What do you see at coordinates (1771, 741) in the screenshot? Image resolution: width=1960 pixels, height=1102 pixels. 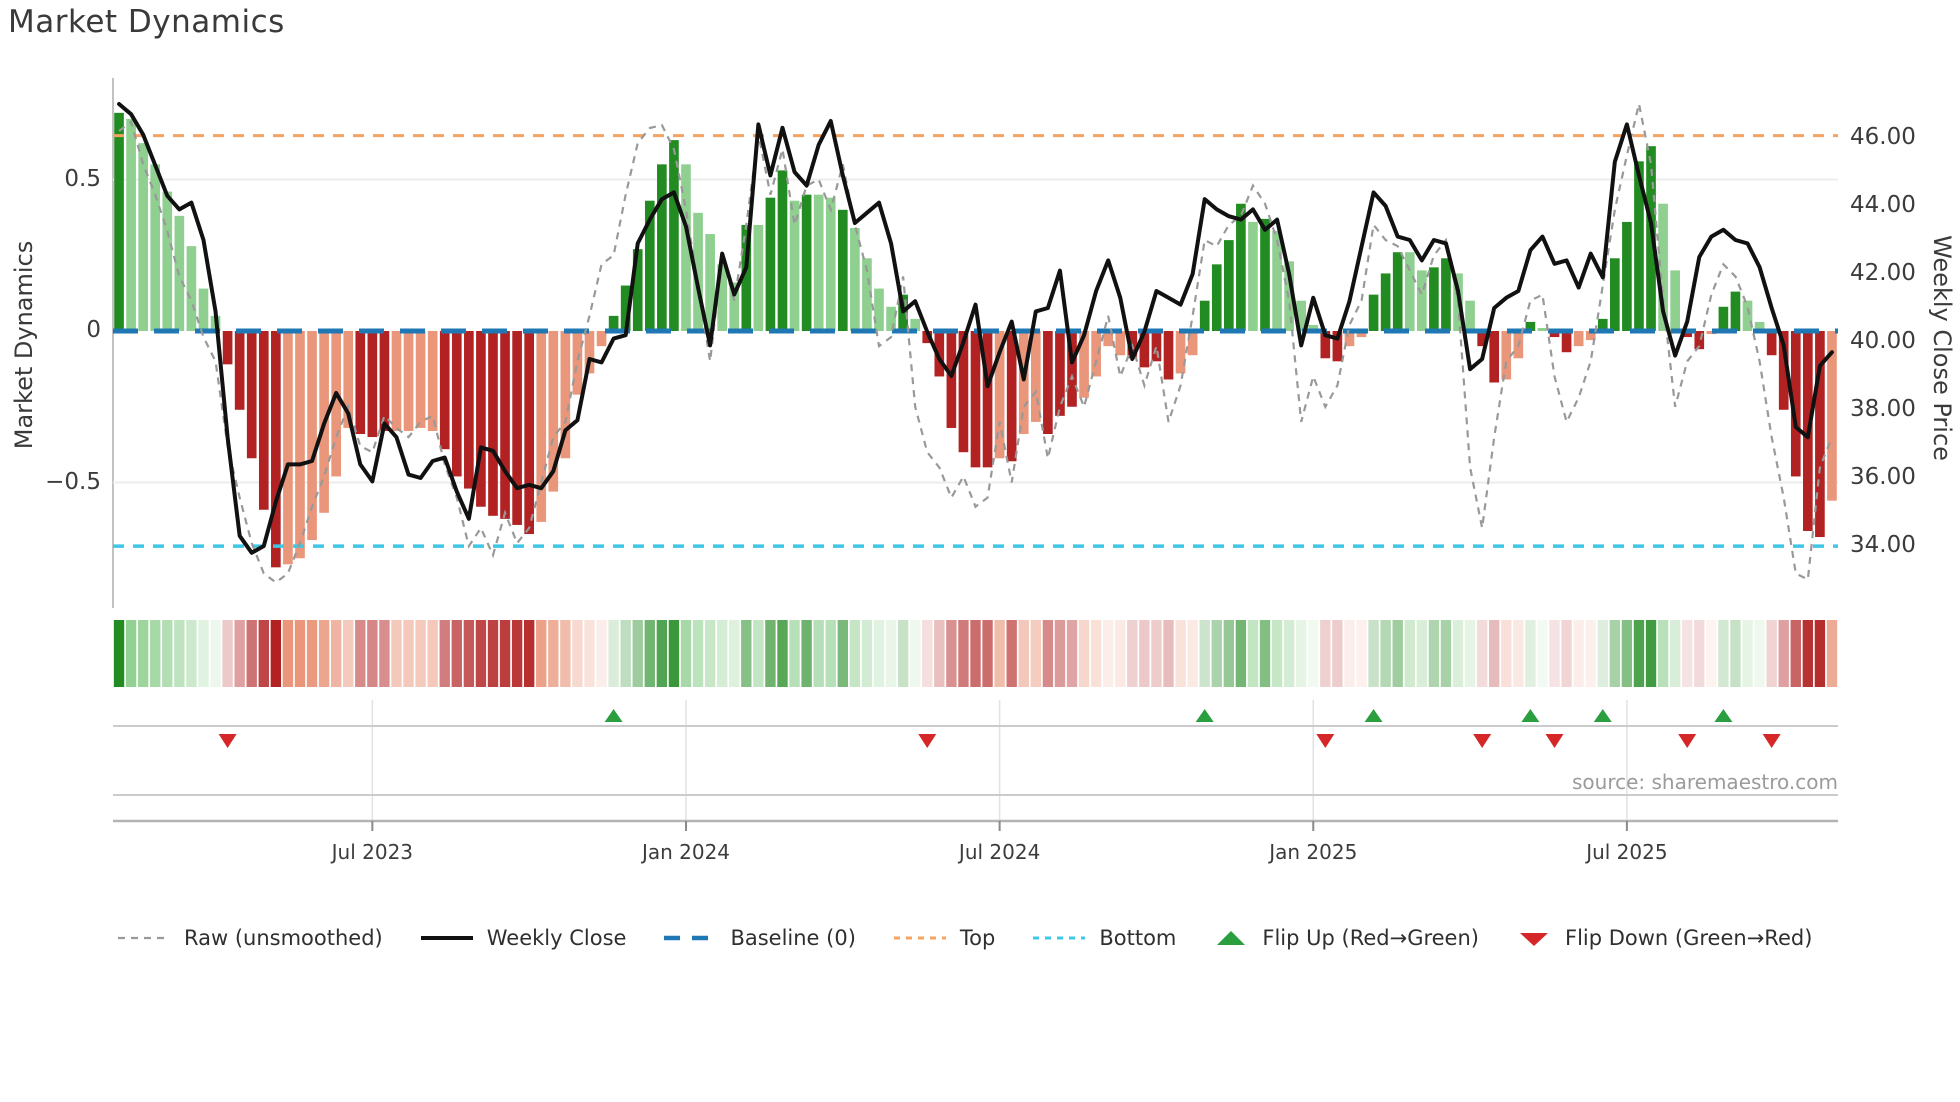 I see `flip-down-marker` at bounding box center [1771, 741].